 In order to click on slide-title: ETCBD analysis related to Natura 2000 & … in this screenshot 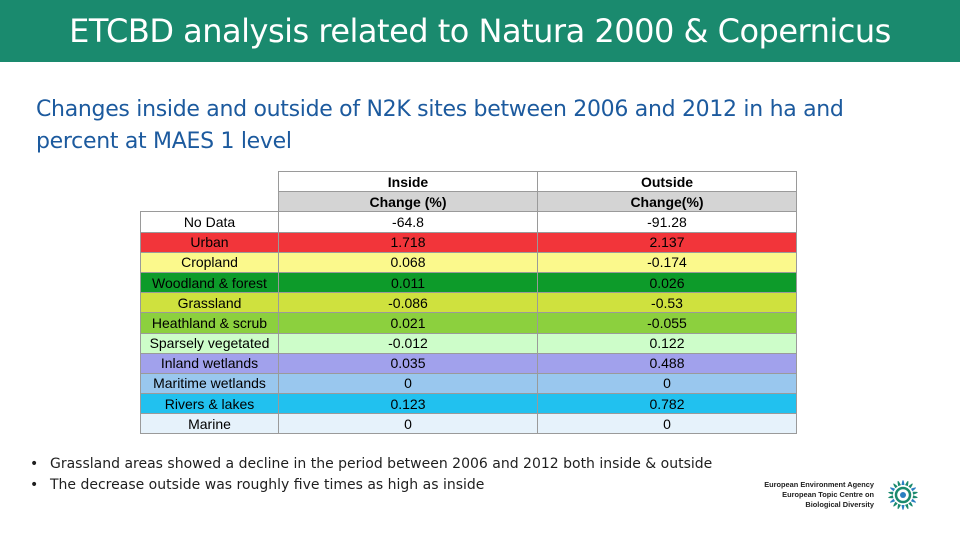, I will do `click(480, 31)`.